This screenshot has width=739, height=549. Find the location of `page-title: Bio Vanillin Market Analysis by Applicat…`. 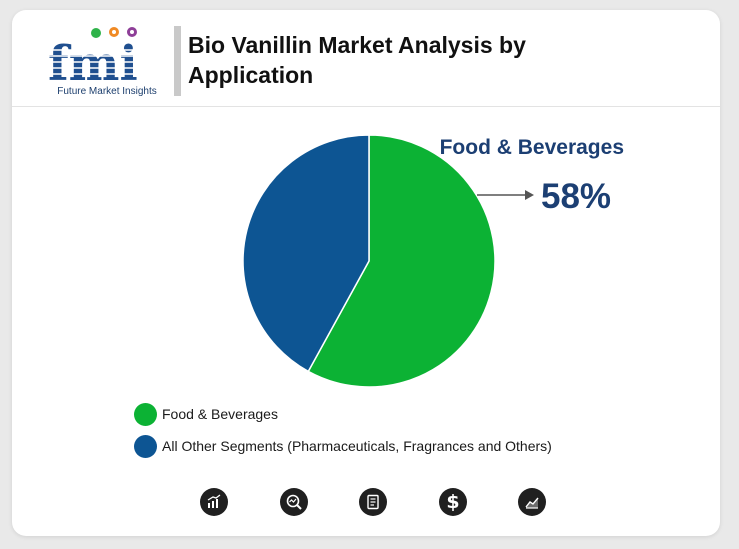

page-title: Bio Vanillin Market Analysis by Applicat… is located at coordinates (398, 60).